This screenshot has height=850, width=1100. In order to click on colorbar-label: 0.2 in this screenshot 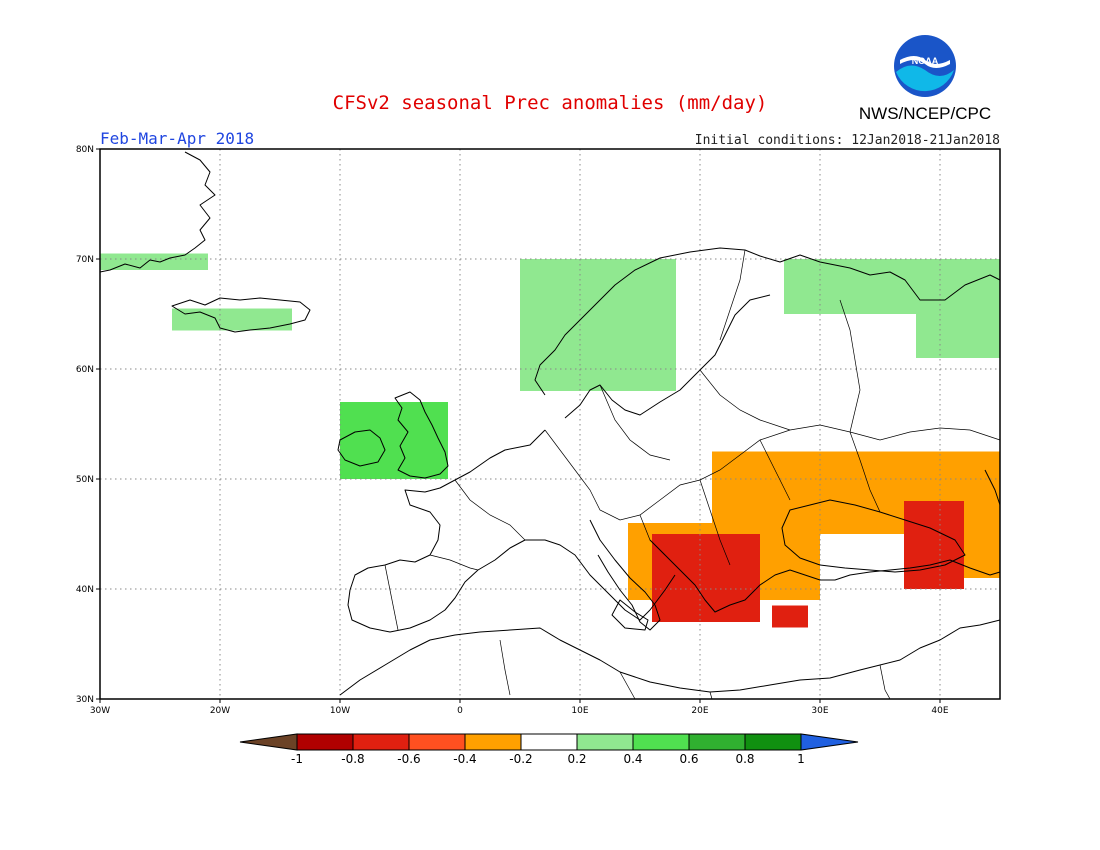, I will do `click(576, 759)`.